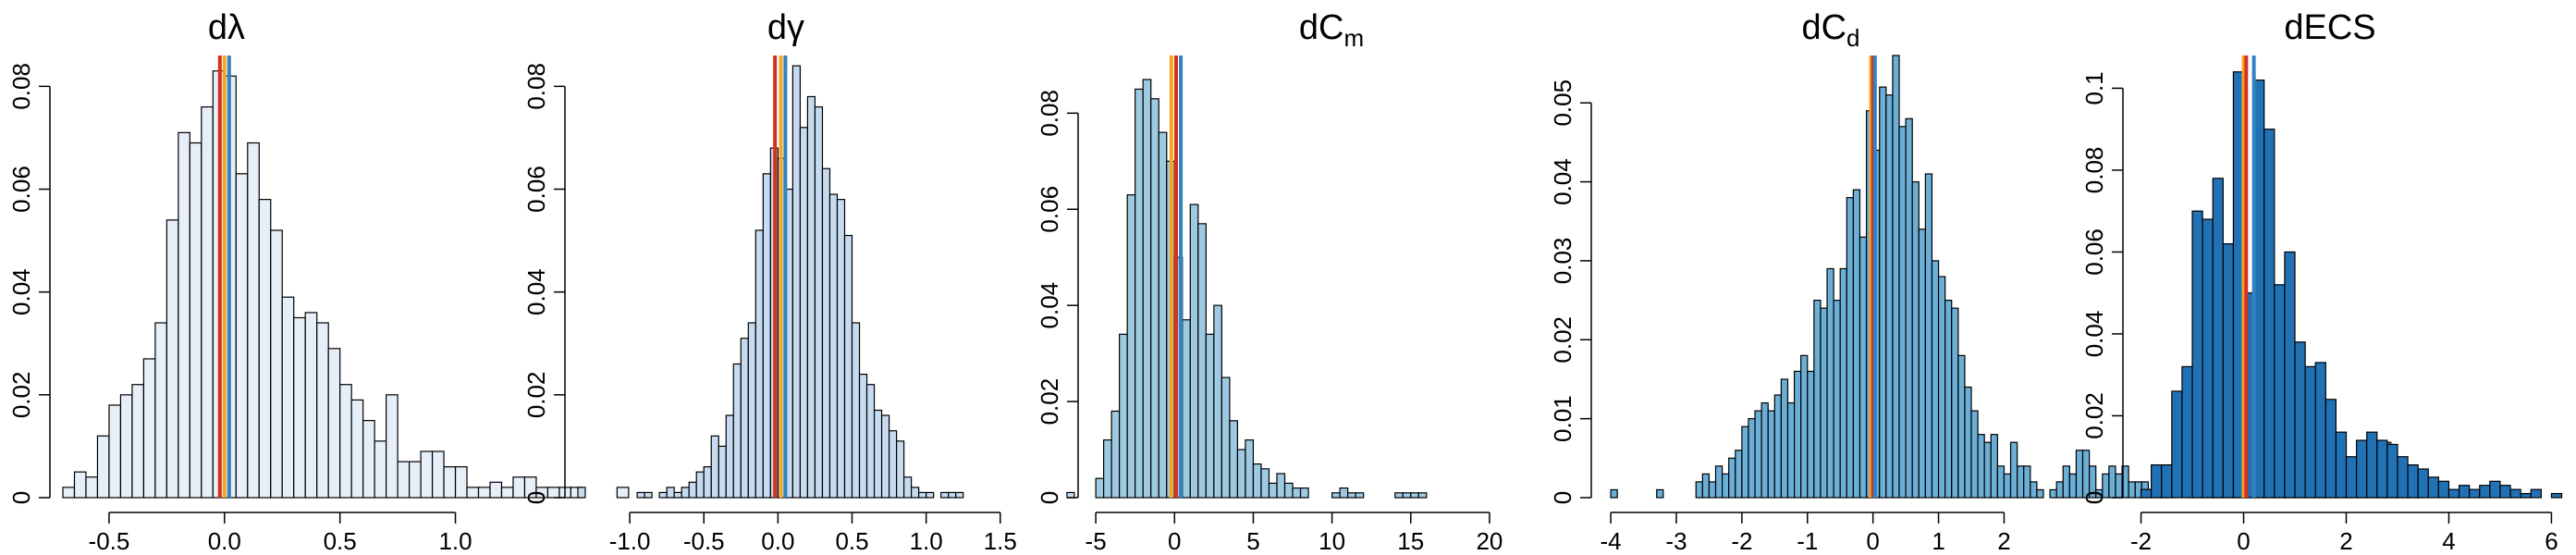 This screenshot has width=2576, height=555. What do you see at coordinates (1252, 541) in the screenshot?
I see `x-tick-label: 5` at bounding box center [1252, 541].